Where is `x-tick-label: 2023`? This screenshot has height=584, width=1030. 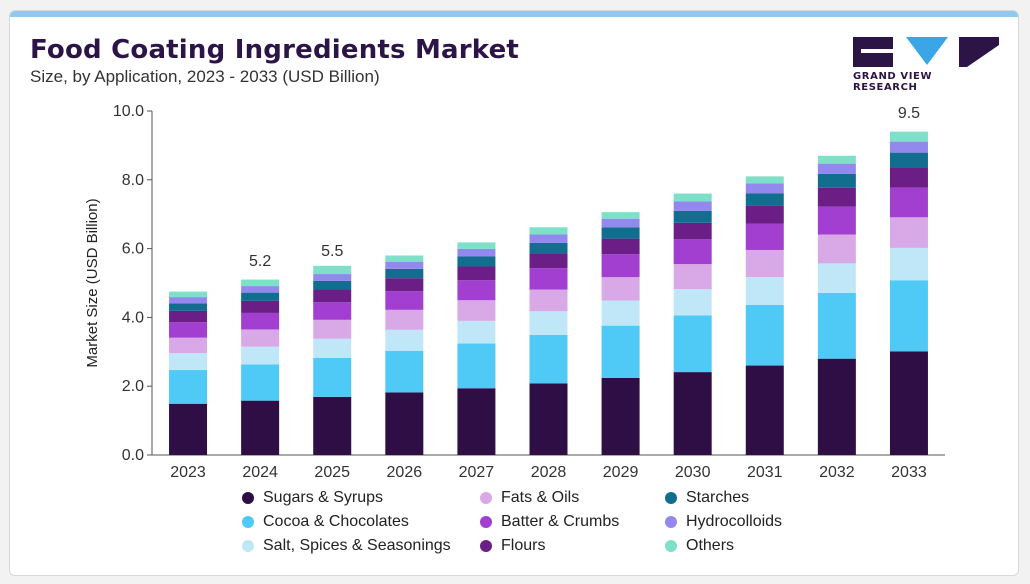 x-tick-label: 2023 is located at coordinates (188, 472).